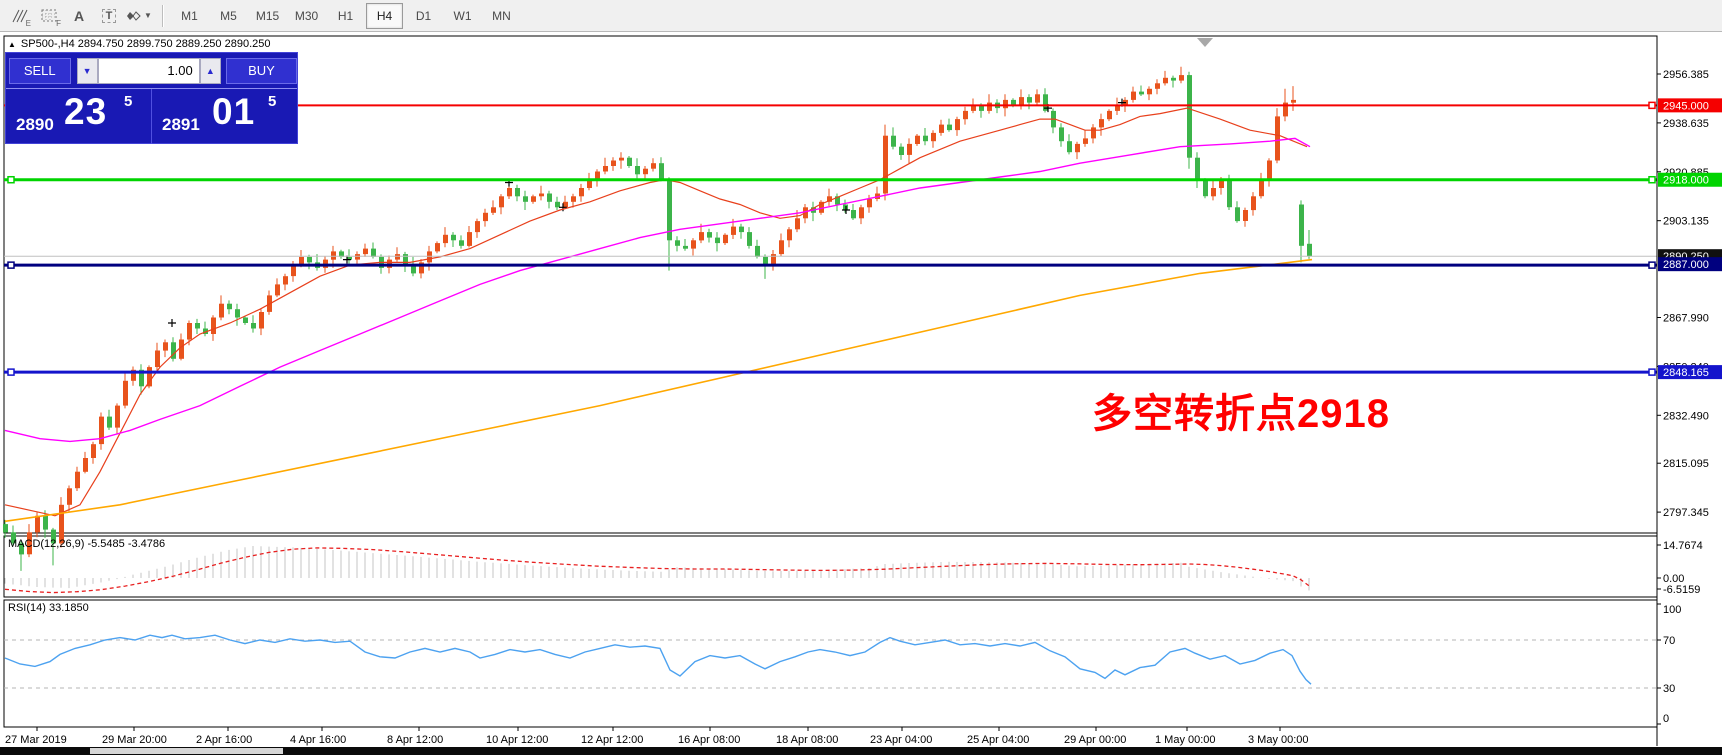 The image size is (1722, 755). I want to click on time-tick-label: 29 Apr 00:00, so click(1095, 740).